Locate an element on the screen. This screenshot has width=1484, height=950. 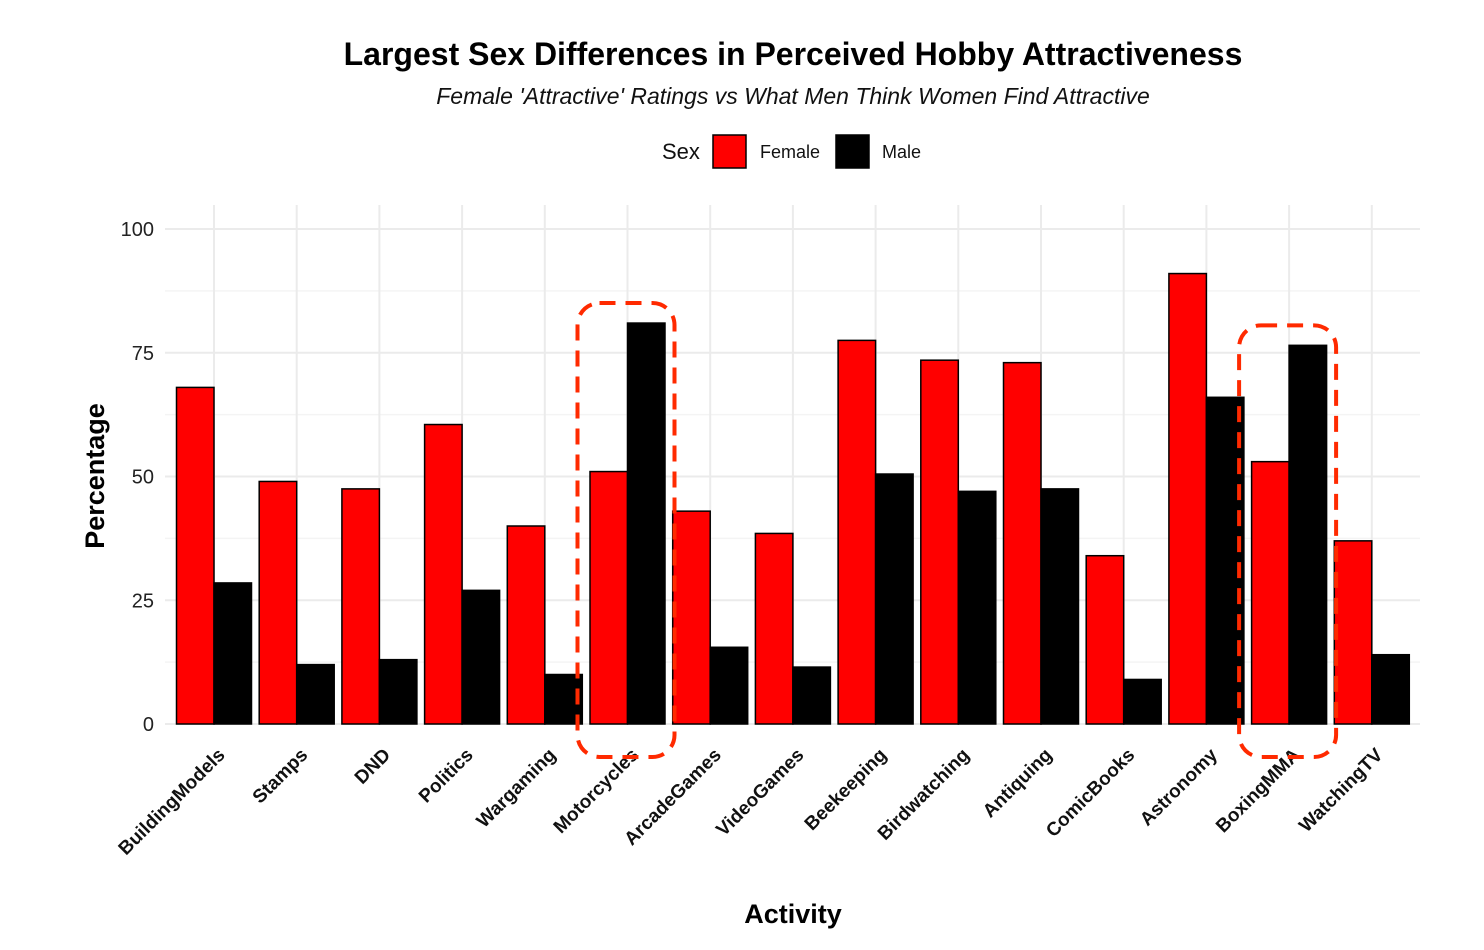
legend-title: Sex is located at coordinates (681, 151).